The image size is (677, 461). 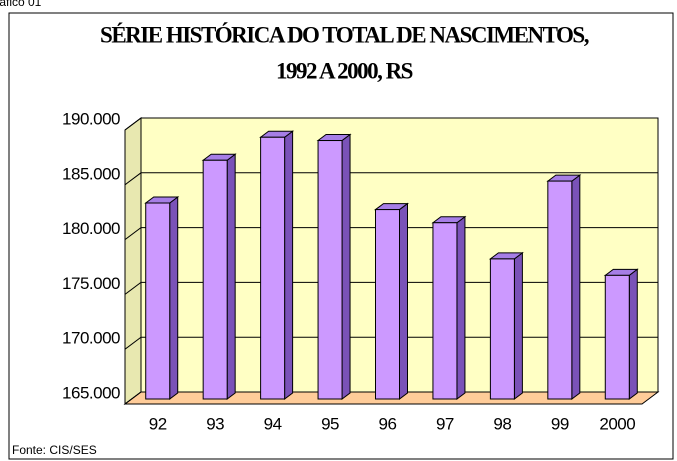 I want to click on chart-title: 1992 A 2000, RS, so click(x=344, y=70).